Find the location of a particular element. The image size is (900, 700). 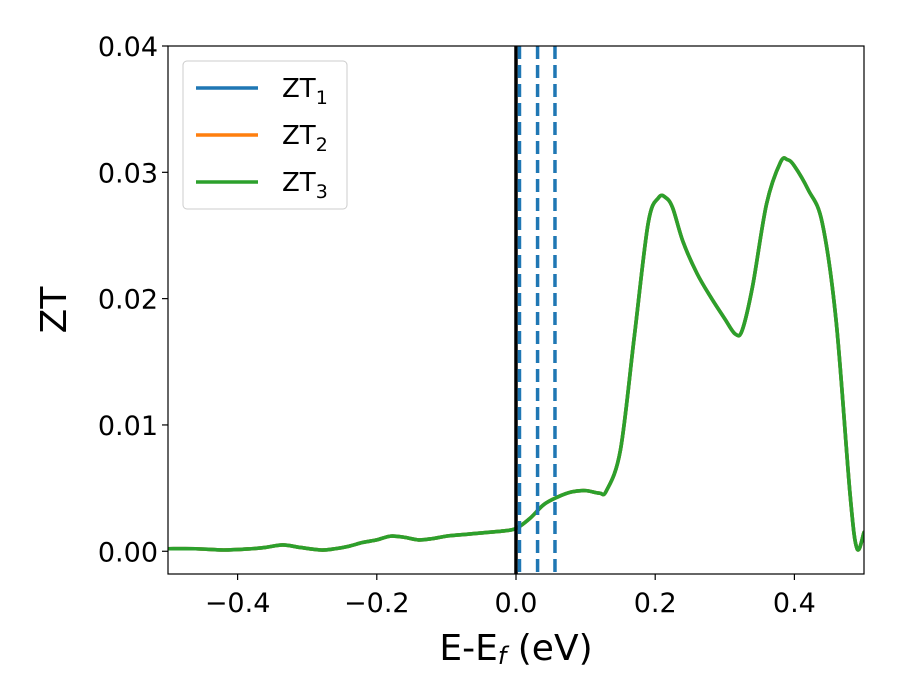

x-axis-label-unit: (eV) is located at coordinates (549, 648).